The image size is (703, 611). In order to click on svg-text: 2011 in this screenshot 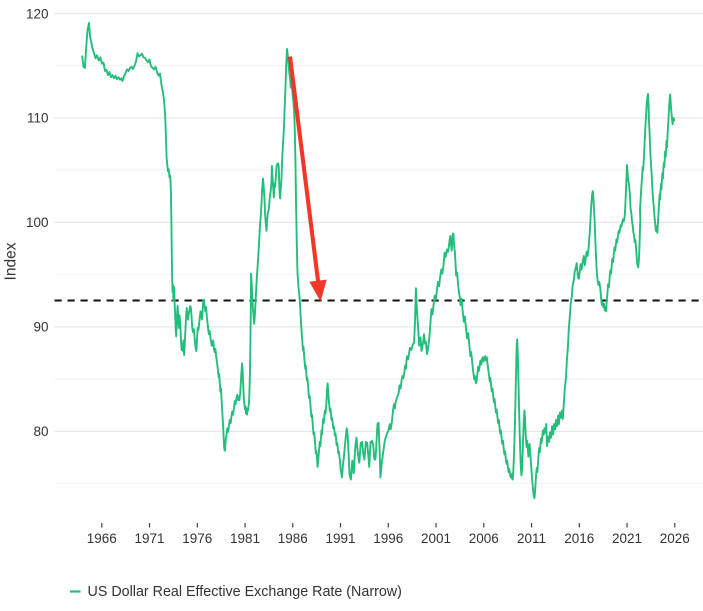, I will do `click(531, 538)`.